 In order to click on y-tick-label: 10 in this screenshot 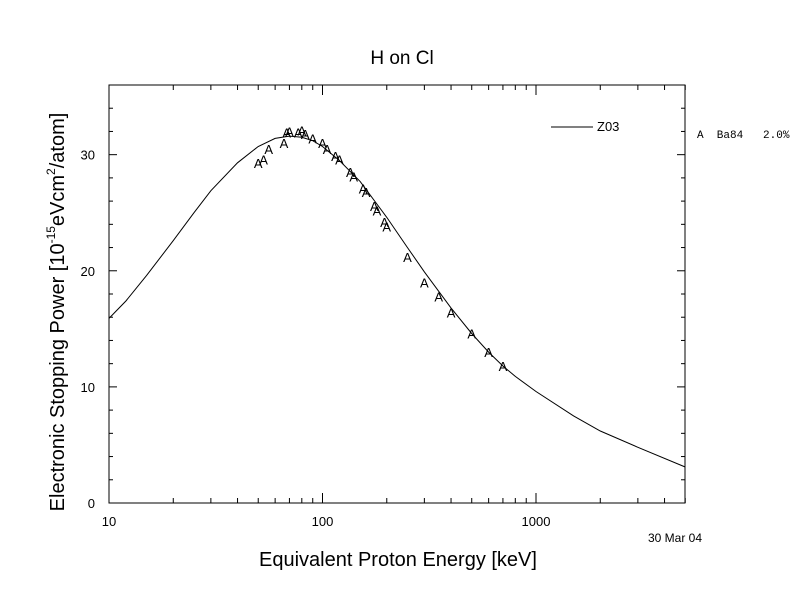, I will do `click(88, 387)`.